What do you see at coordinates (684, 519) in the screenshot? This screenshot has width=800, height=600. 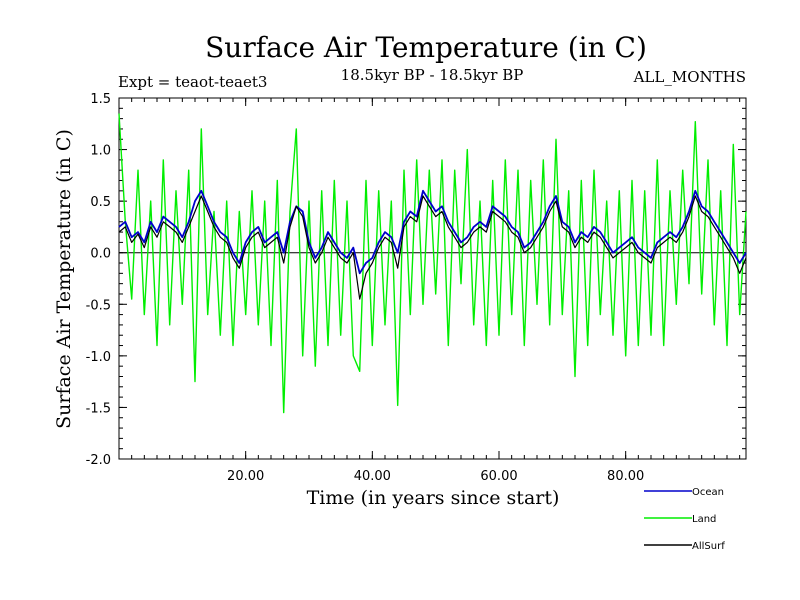 I see `legend: Ocean Land AllSurf` at bounding box center [684, 519].